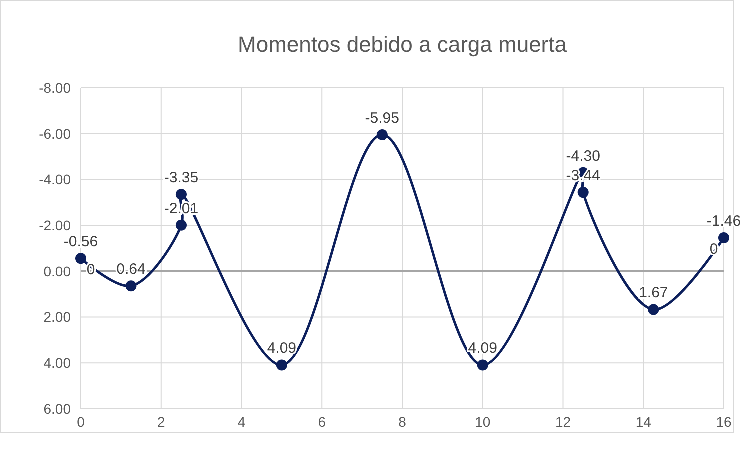 Image resolution: width=745 pixels, height=452 pixels. What do you see at coordinates (55, 225) in the screenshot?
I see `y-tick-label: -2.00` at bounding box center [55, 225].